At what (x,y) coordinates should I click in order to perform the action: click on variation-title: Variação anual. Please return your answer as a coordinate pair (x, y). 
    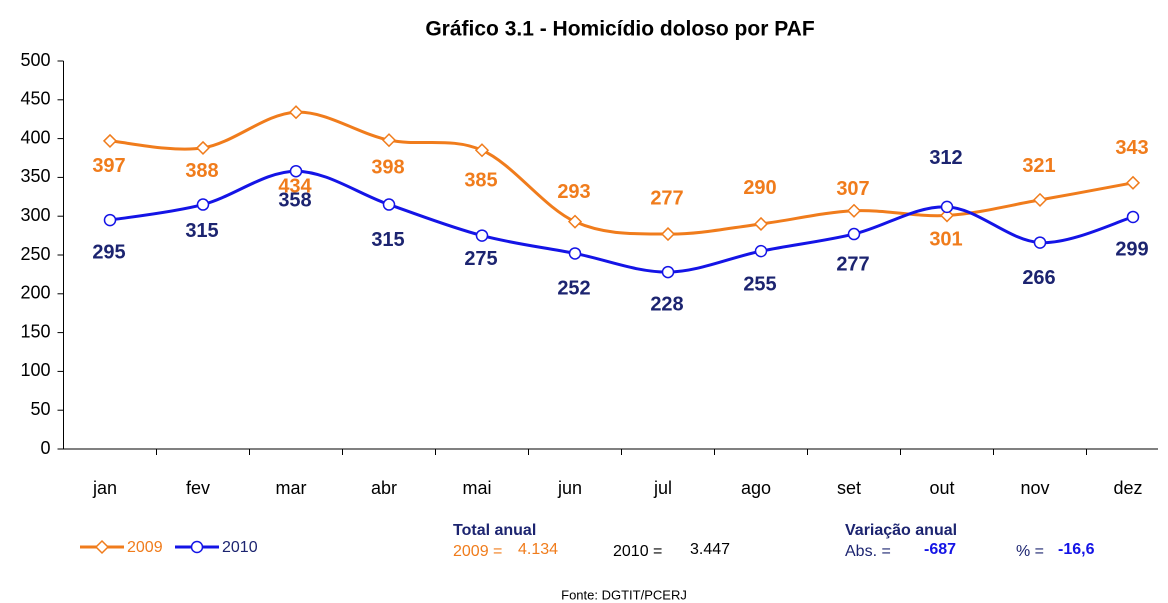
    Looking at the image, I should click on (901, 530).